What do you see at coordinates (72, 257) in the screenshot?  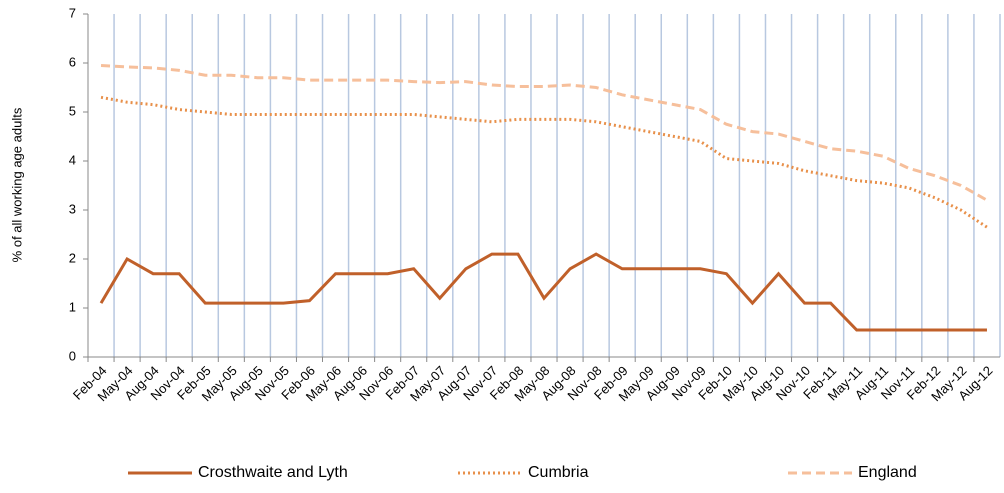 I see `y-tick-label: 2` at bounding box center [72, 257].